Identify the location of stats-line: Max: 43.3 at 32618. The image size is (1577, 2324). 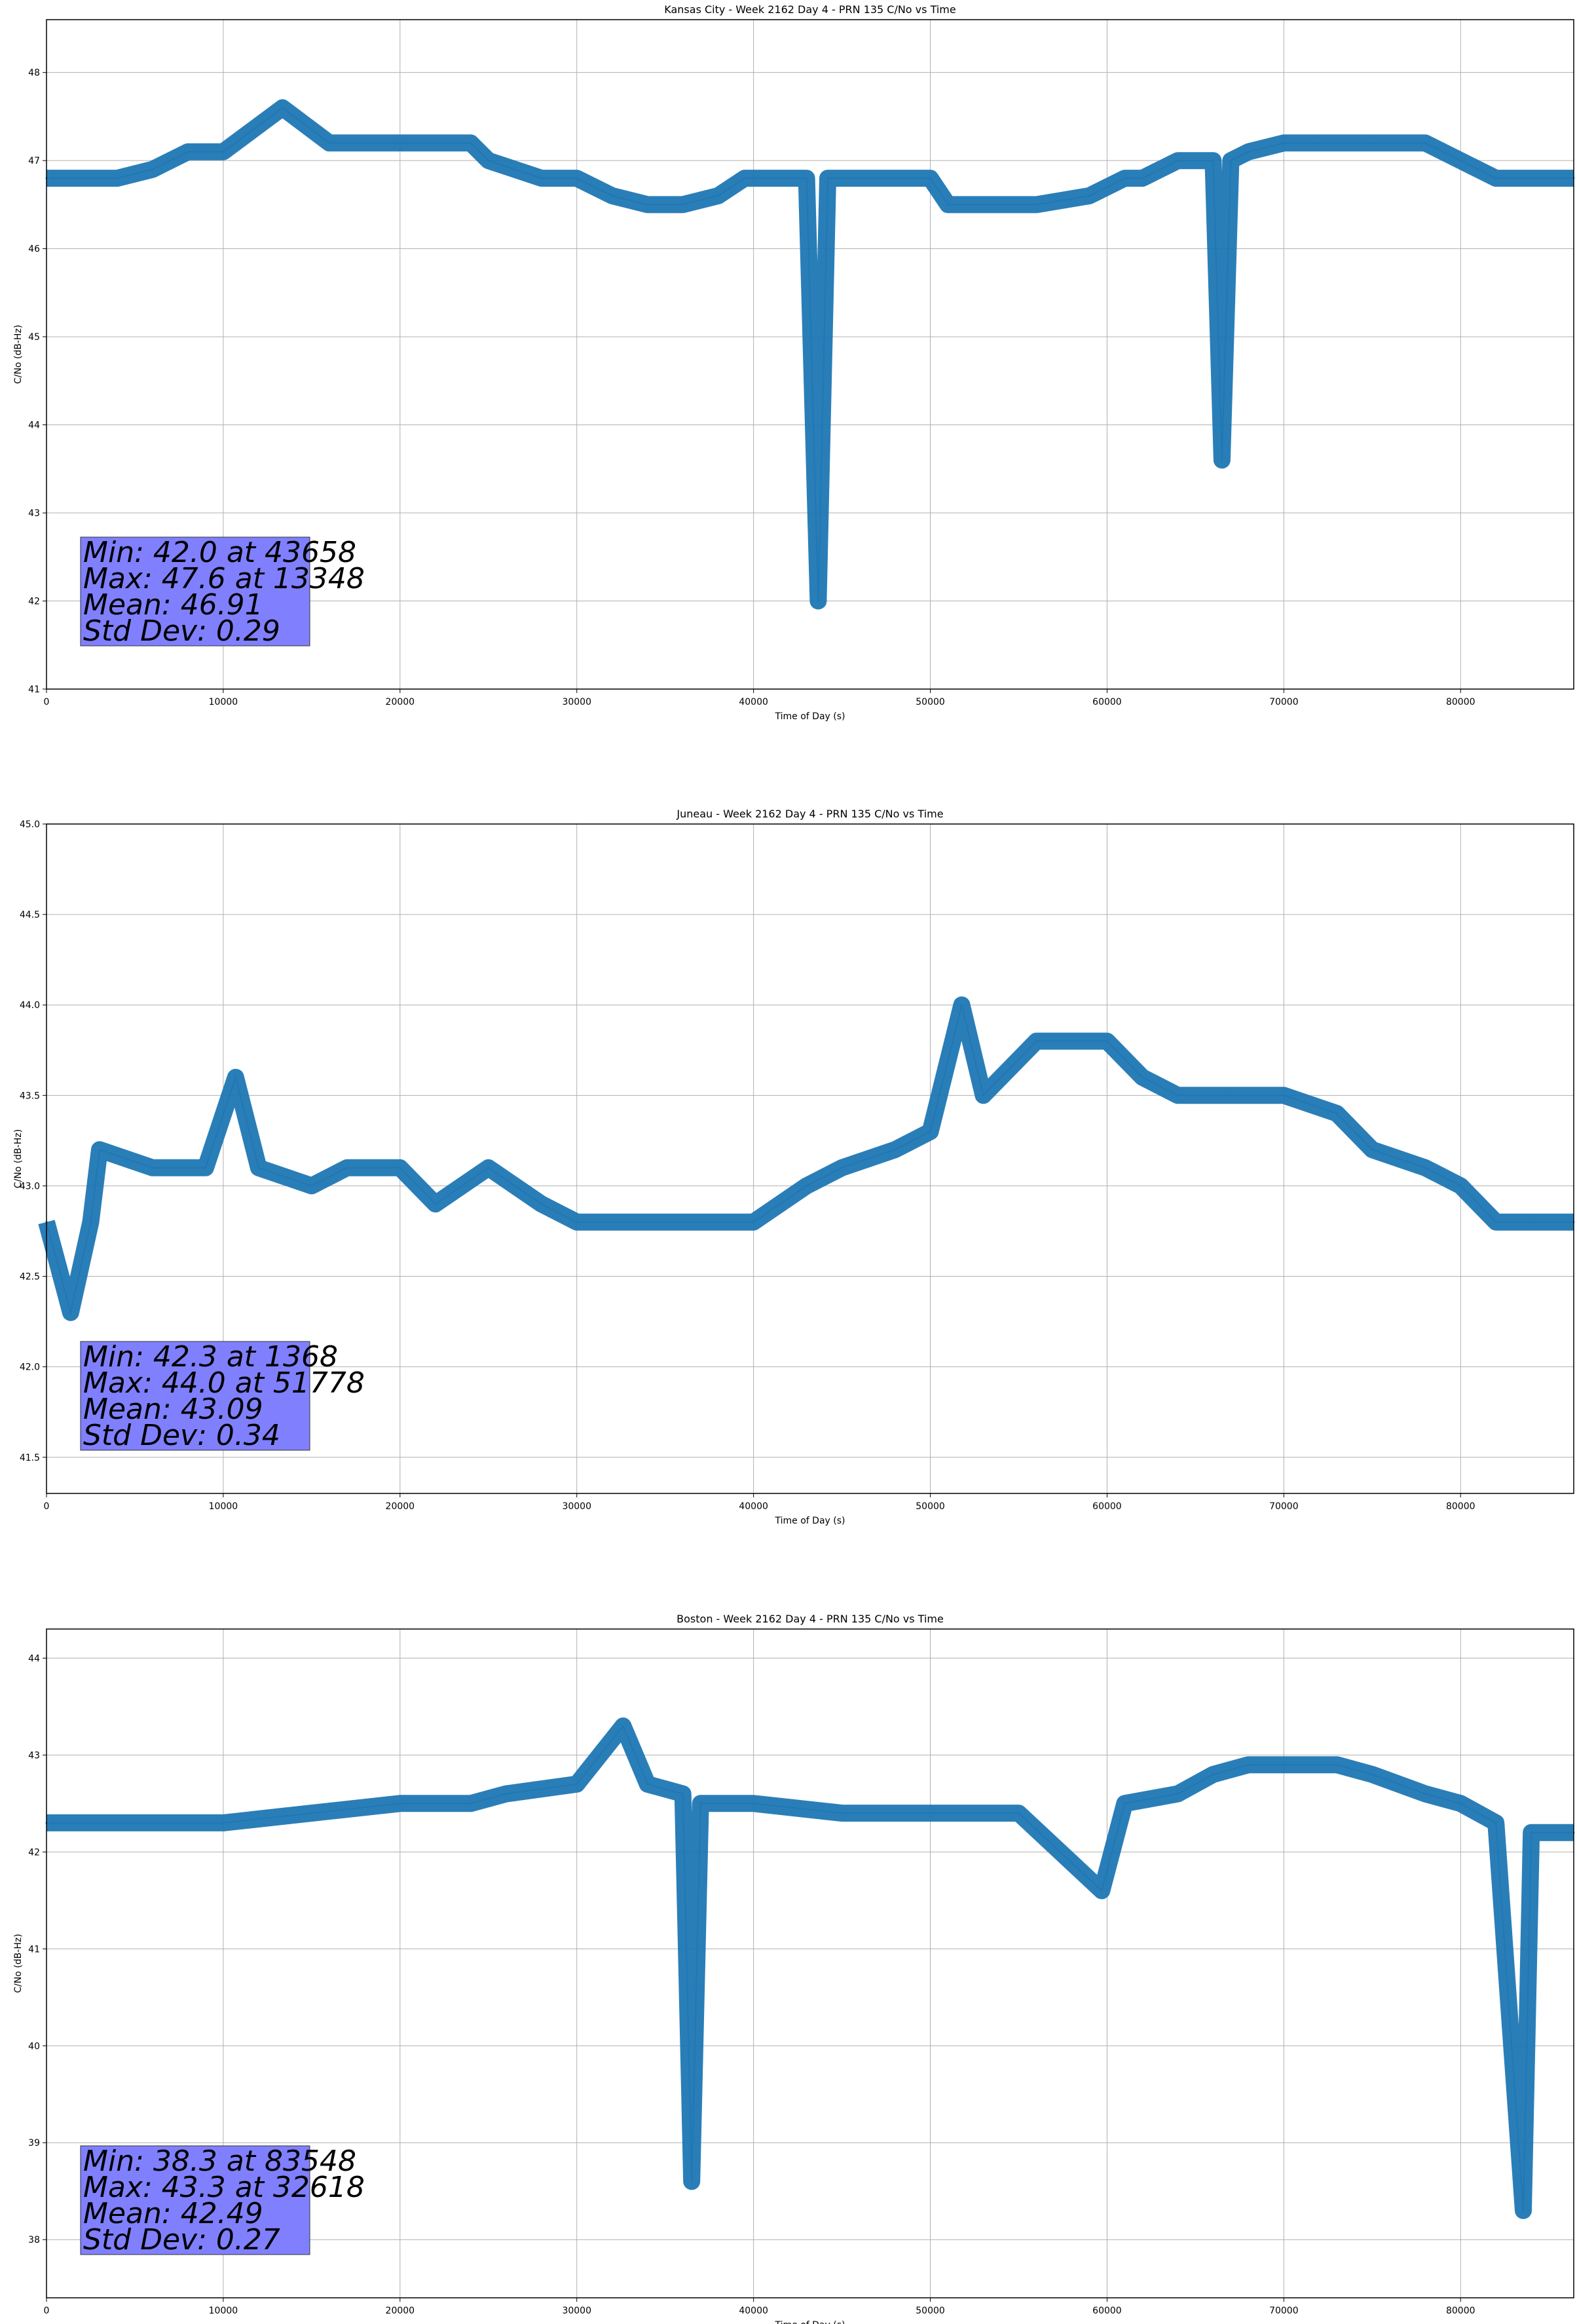
(224, 2187).